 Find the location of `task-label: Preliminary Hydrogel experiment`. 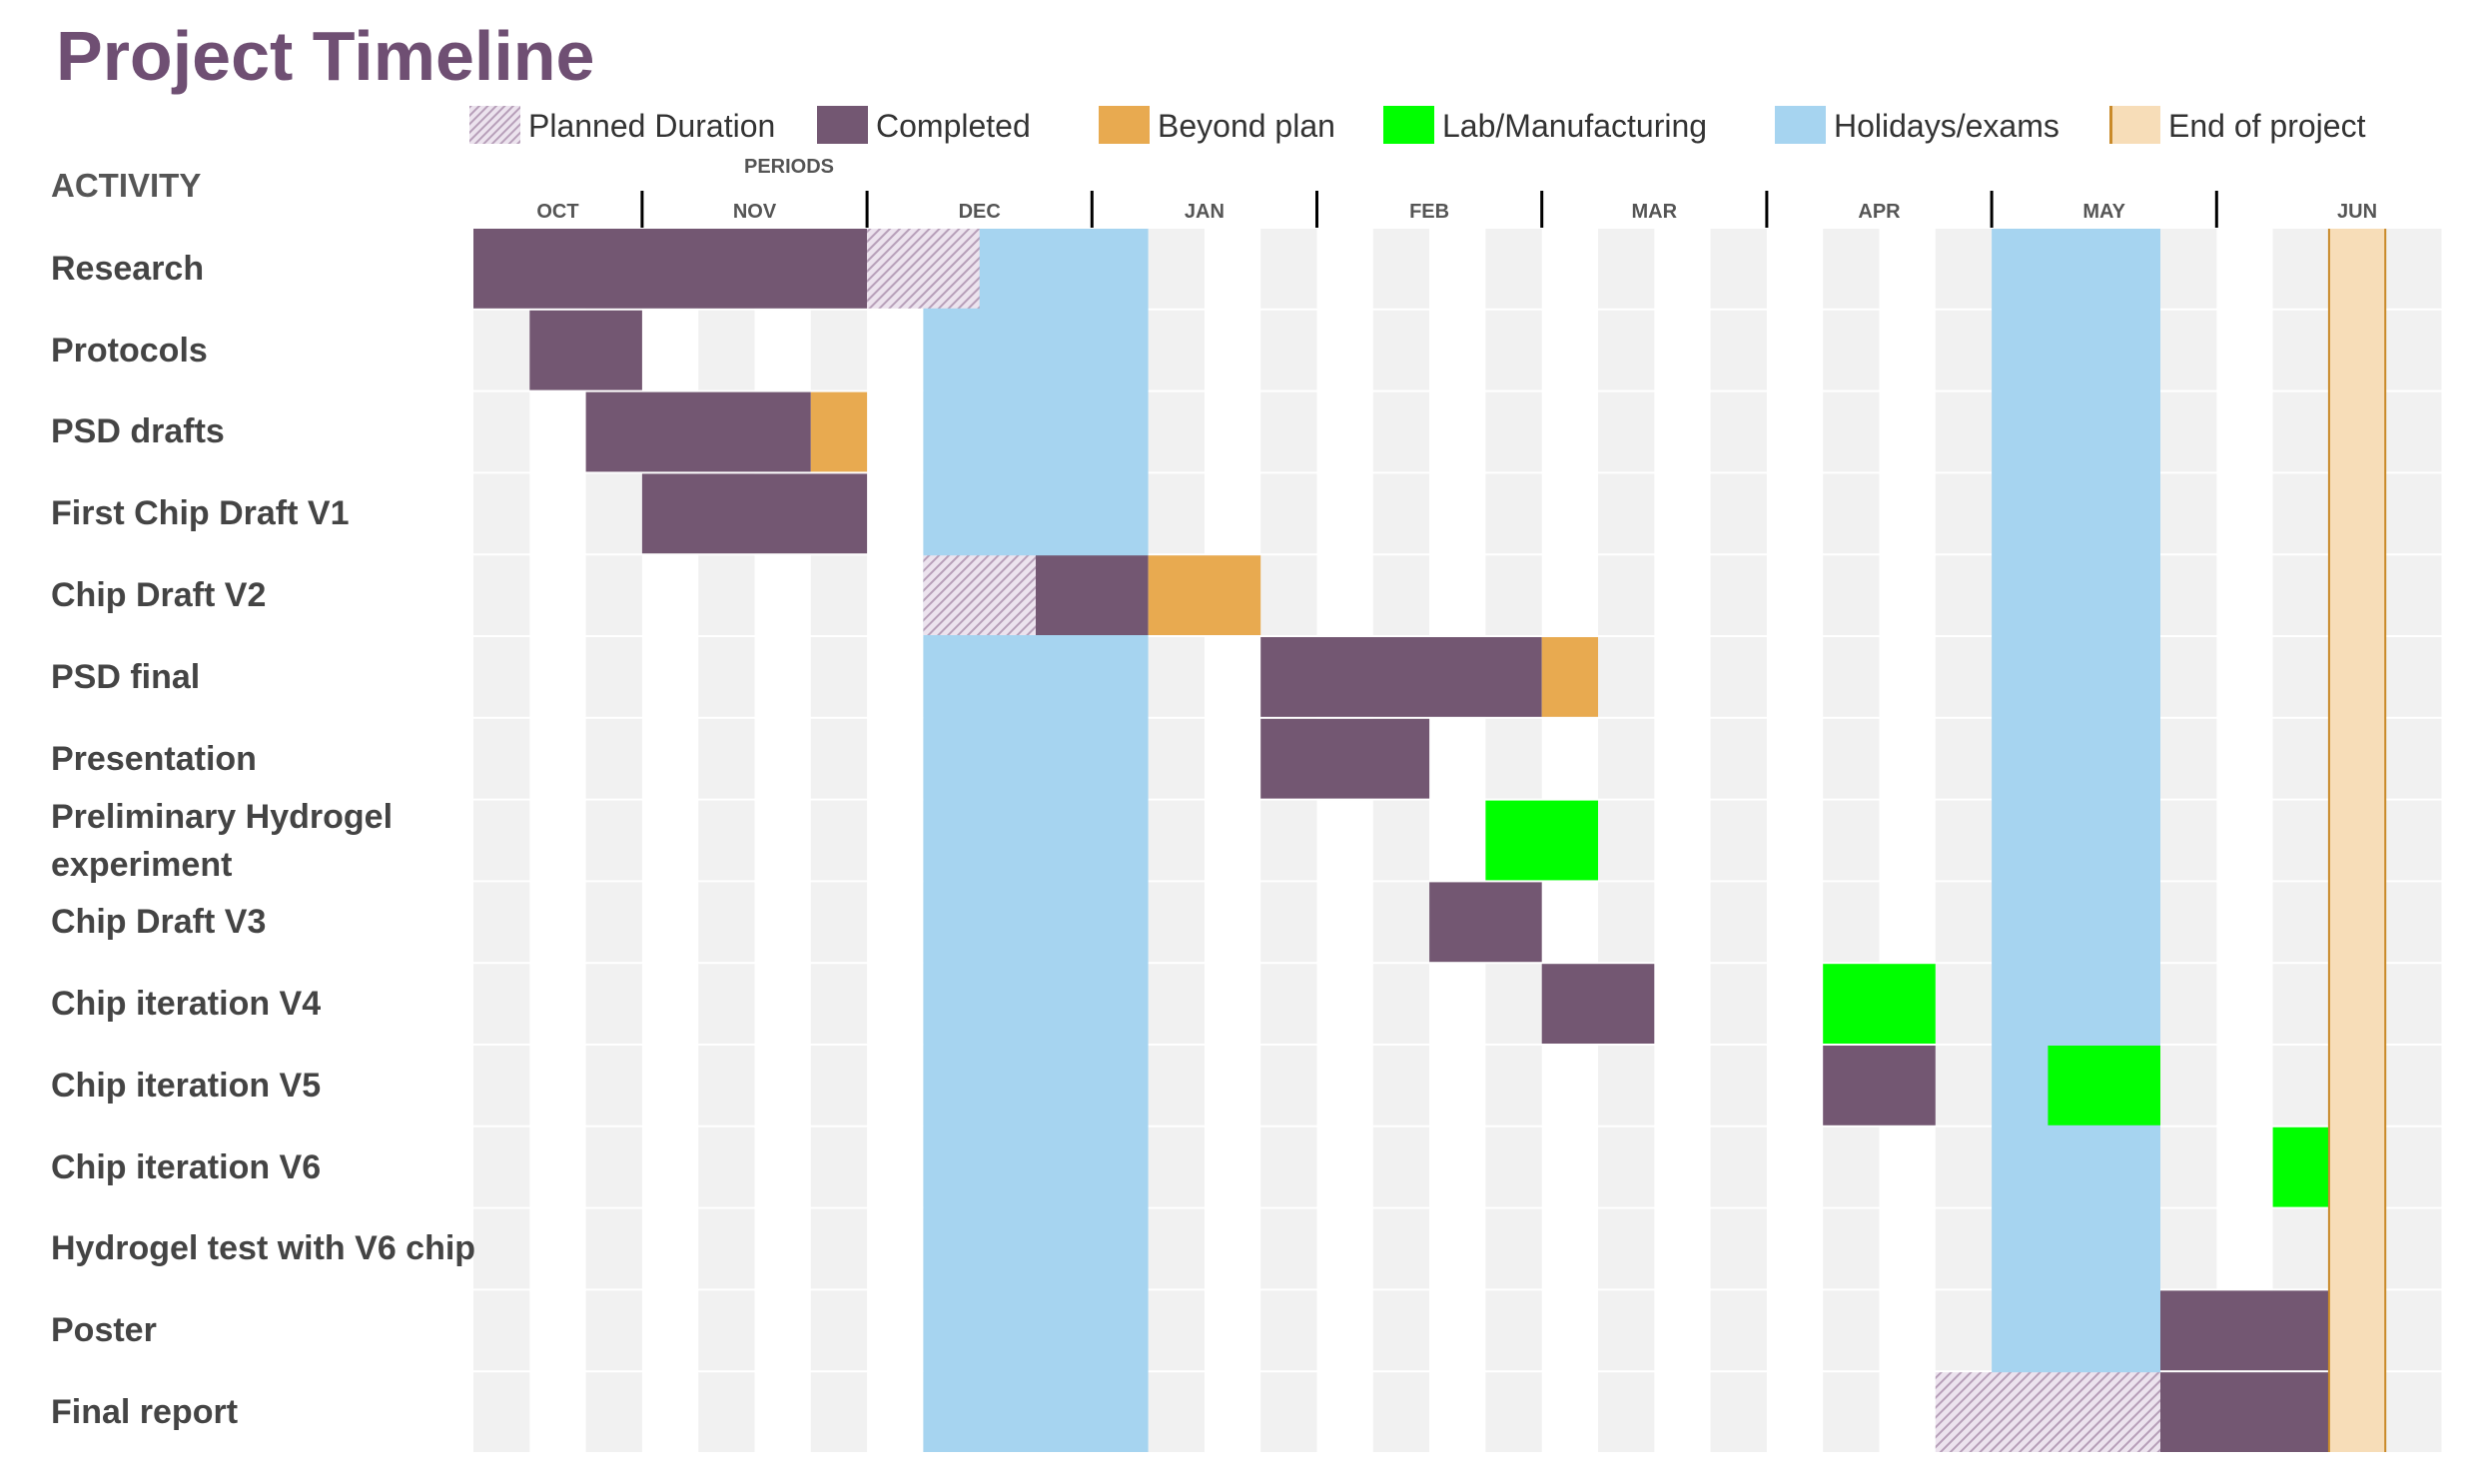

task-label: Preliminary Hydrogel experiment is located at coordinates (265, 841).